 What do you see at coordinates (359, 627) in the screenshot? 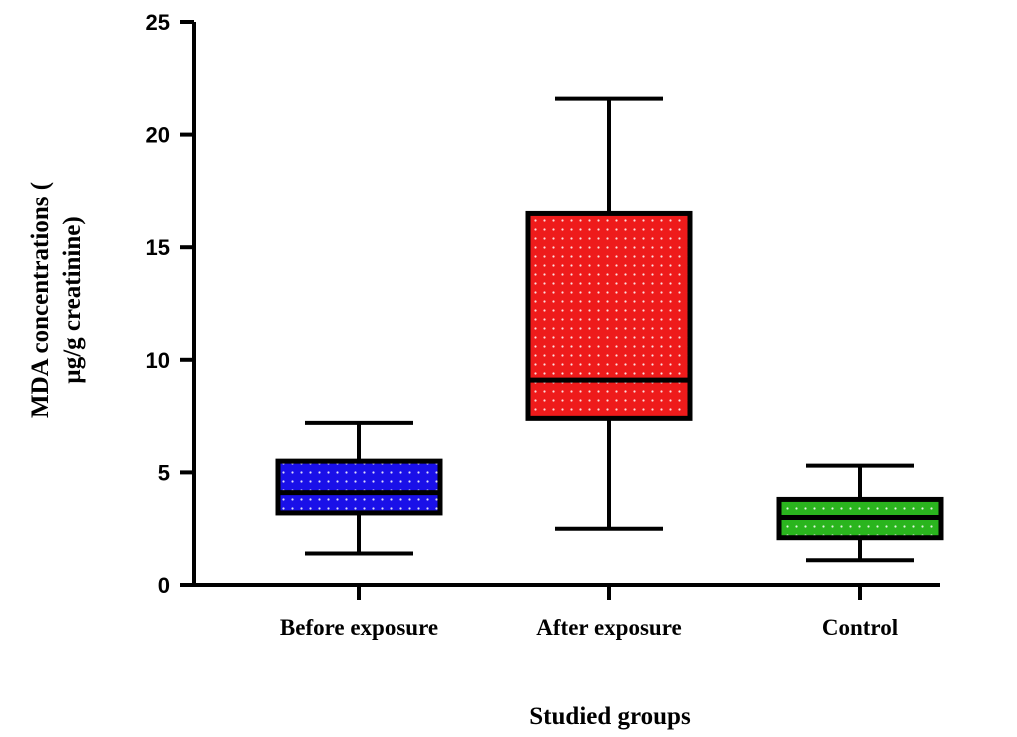
I see `x-category-label: Before exposure` at bounding box center [359, 627].